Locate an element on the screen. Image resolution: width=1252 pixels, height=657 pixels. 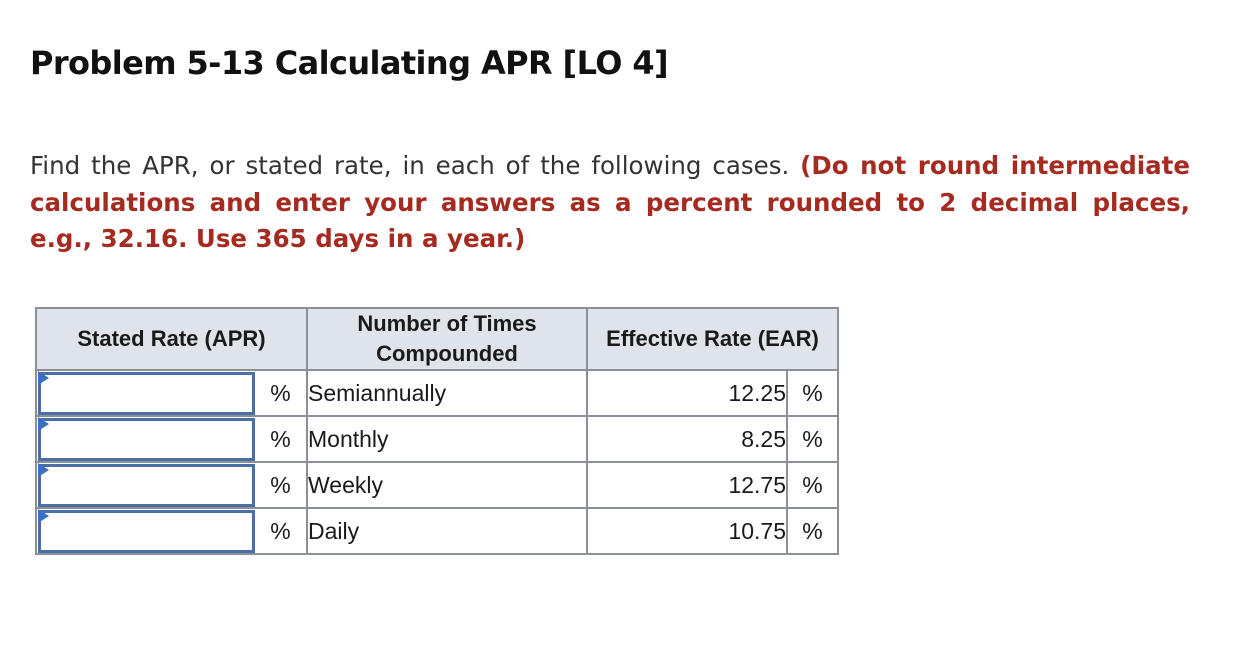
ear-value: 8.25 is located at coordinates (687, 439).